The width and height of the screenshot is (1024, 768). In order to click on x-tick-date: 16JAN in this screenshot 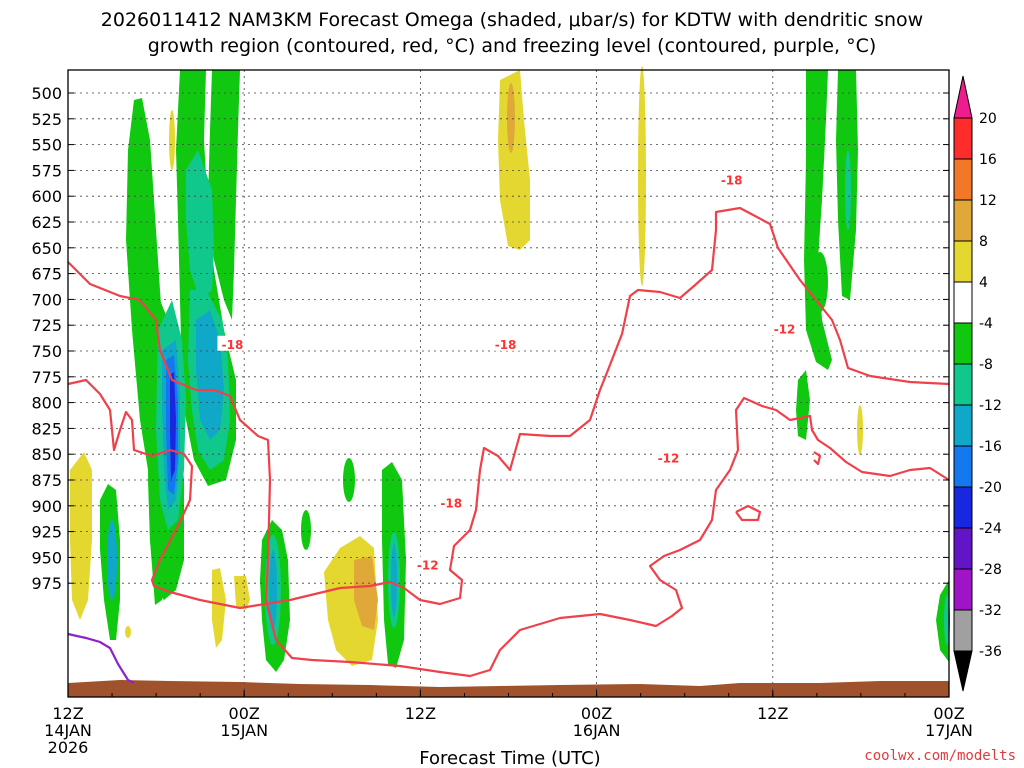, I will do `click(597, 730)`.